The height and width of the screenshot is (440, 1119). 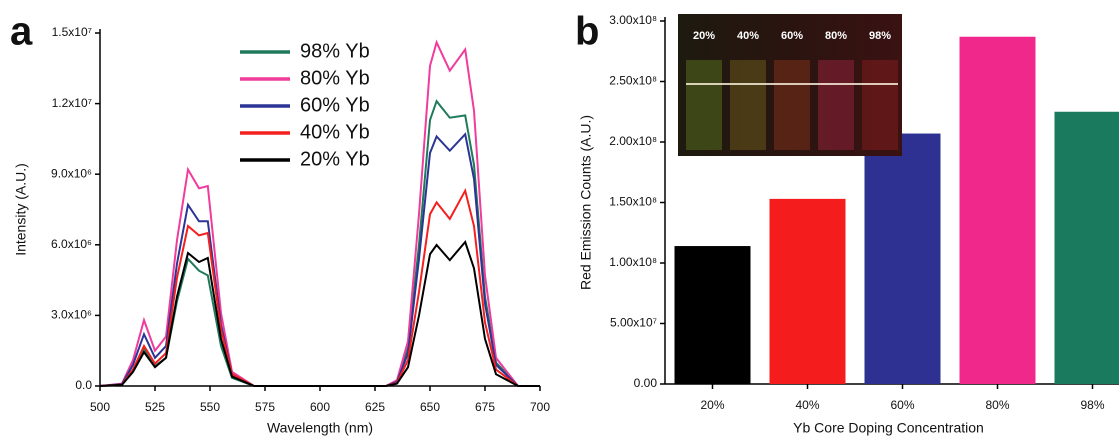 I want to click on legend-label: 60% Yb, so click(x=335, y=105).